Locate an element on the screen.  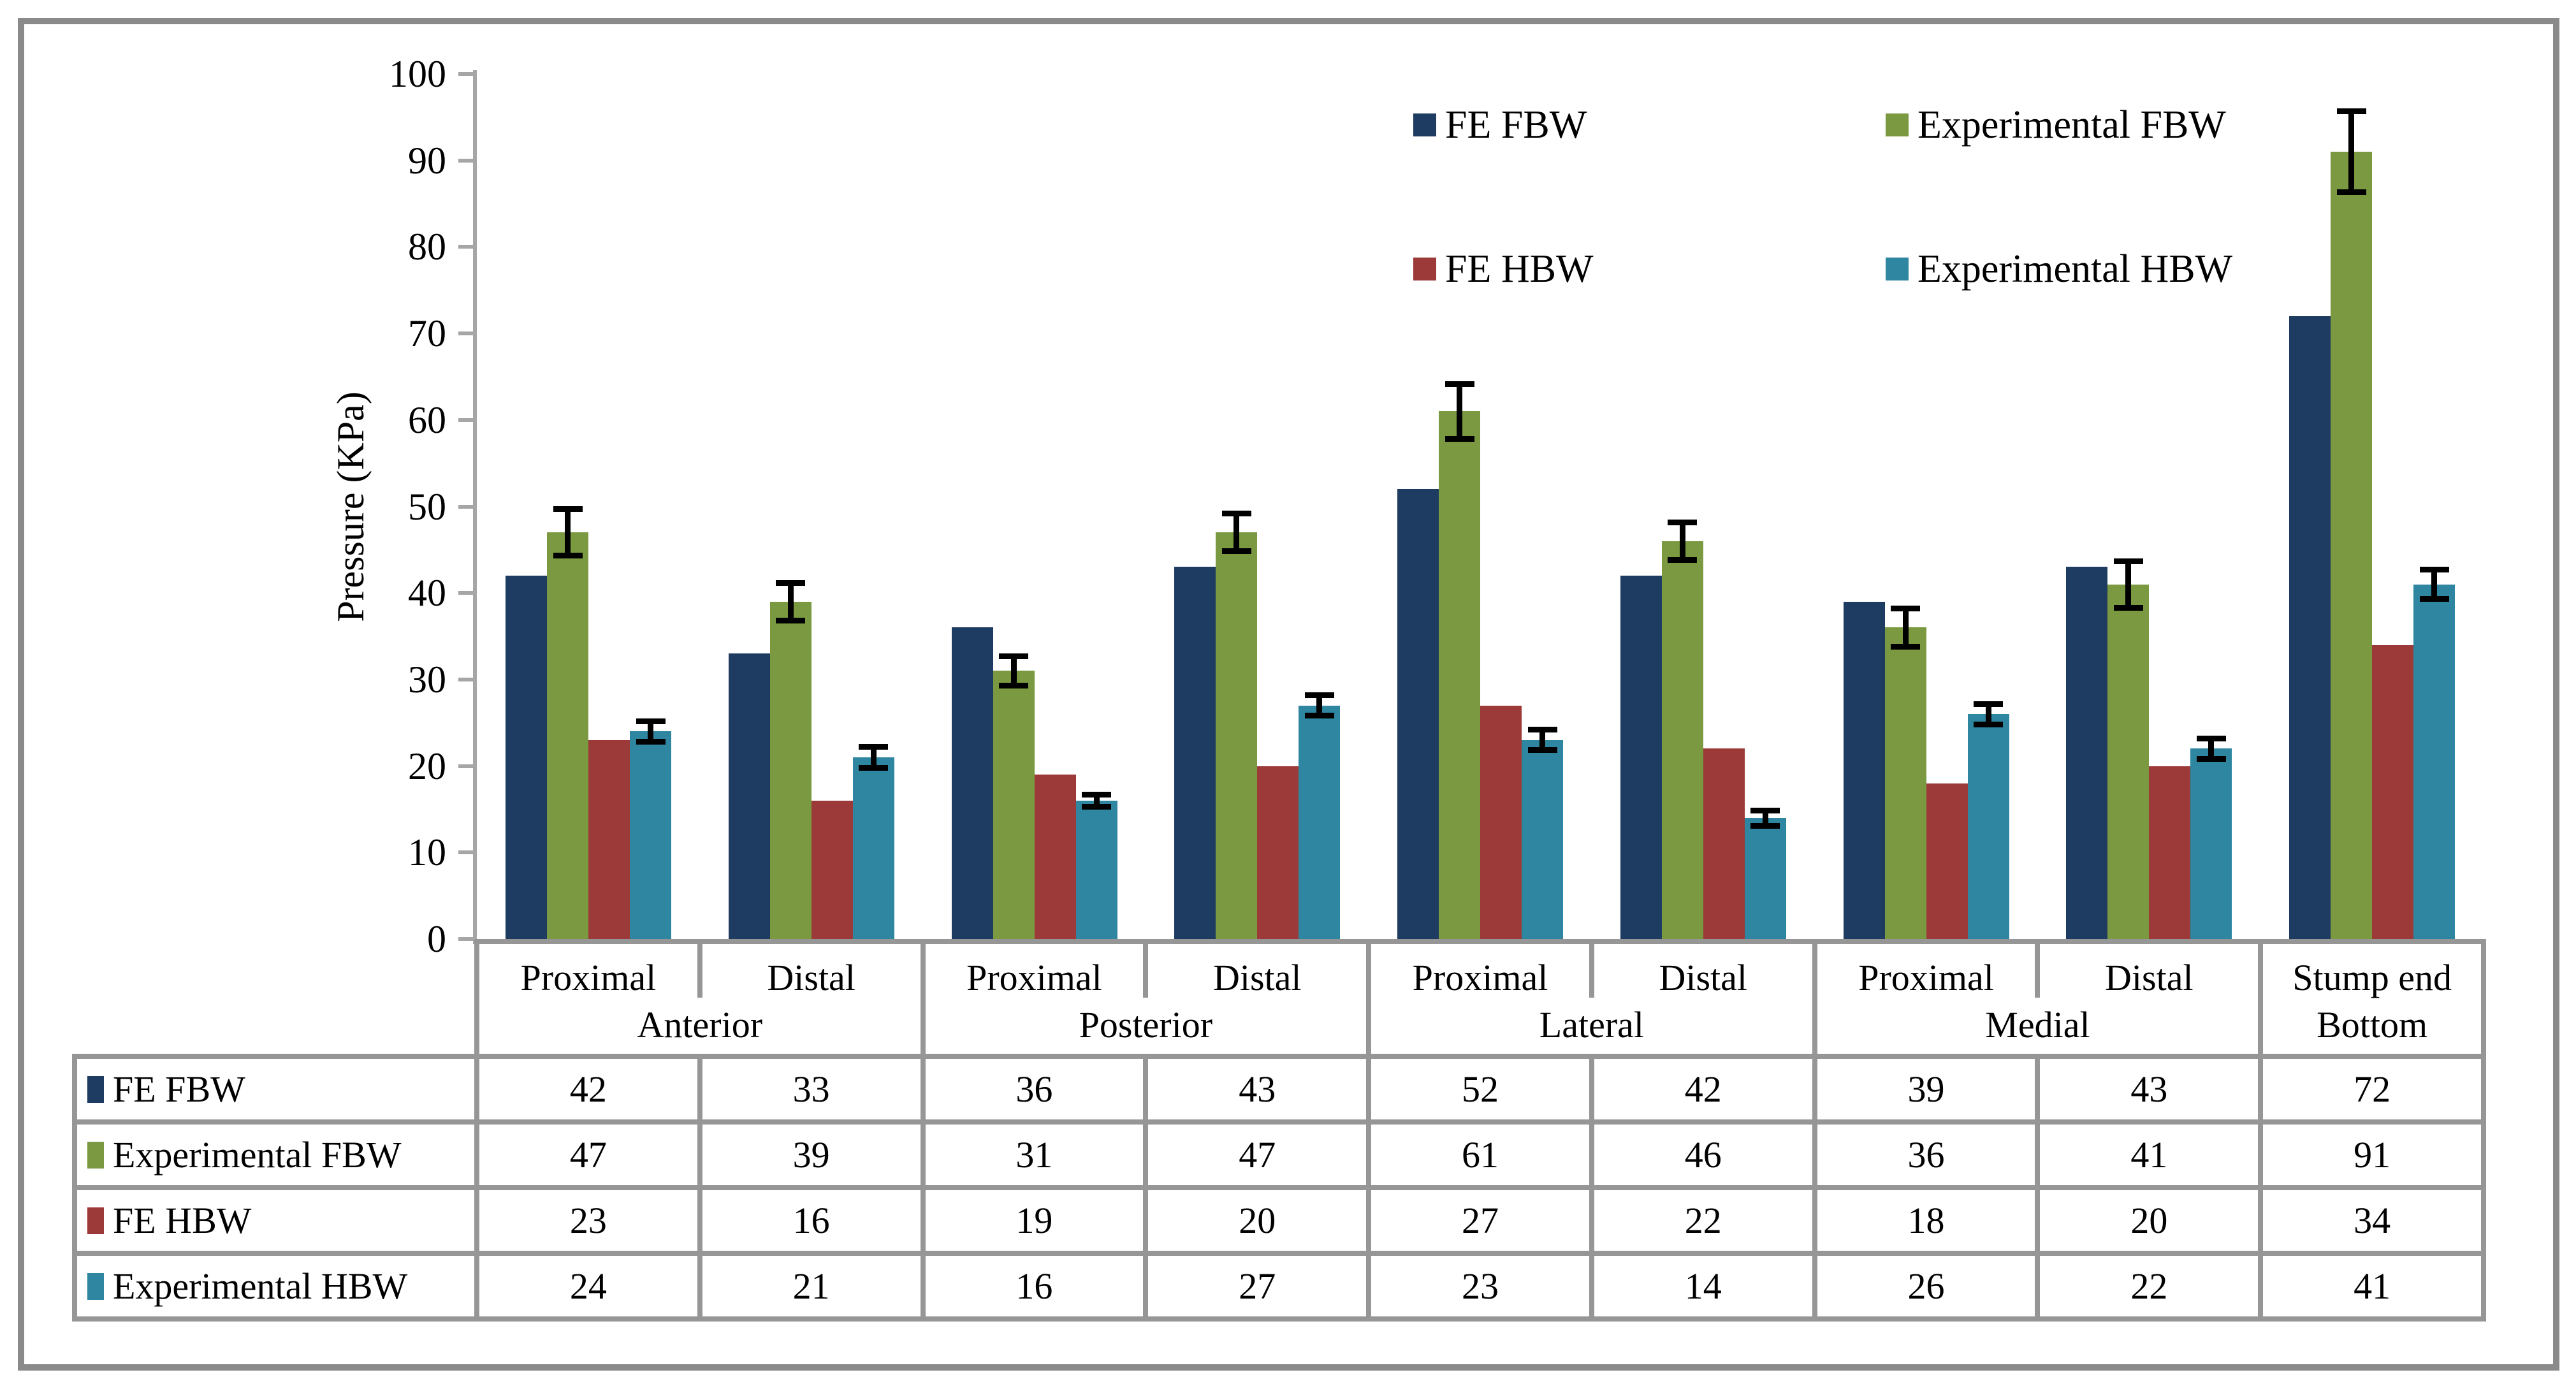
table-cell-value: 18 is located at coordinates (1926, 1220).